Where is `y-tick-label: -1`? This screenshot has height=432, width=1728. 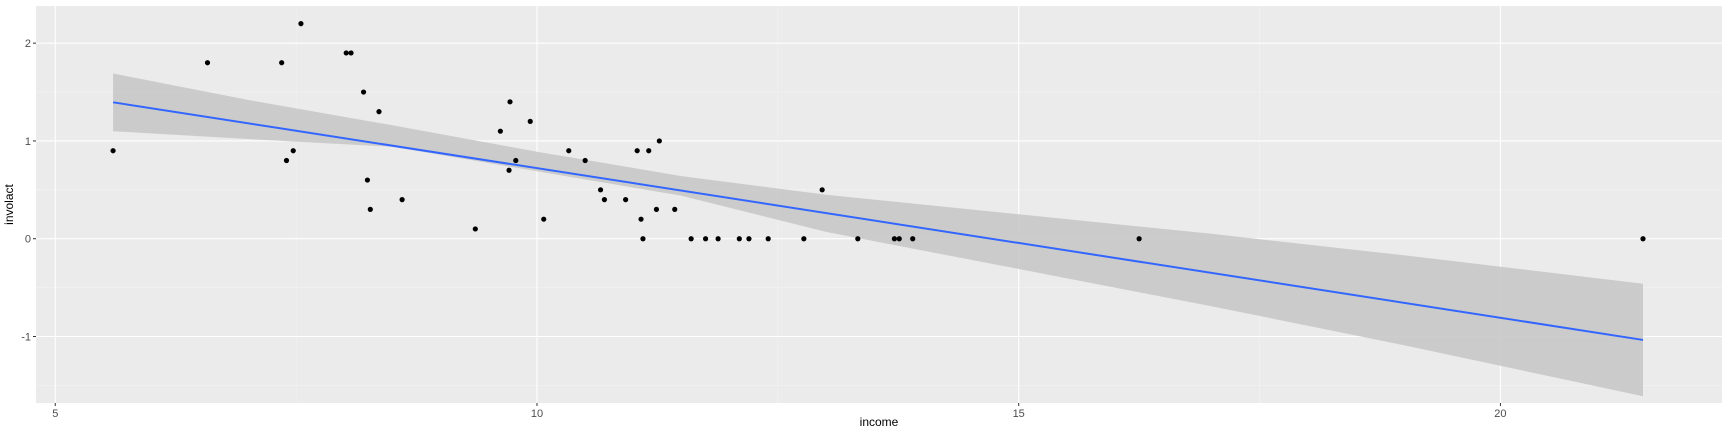
y-tick-label: -1 is located at coordinates (26, 338).